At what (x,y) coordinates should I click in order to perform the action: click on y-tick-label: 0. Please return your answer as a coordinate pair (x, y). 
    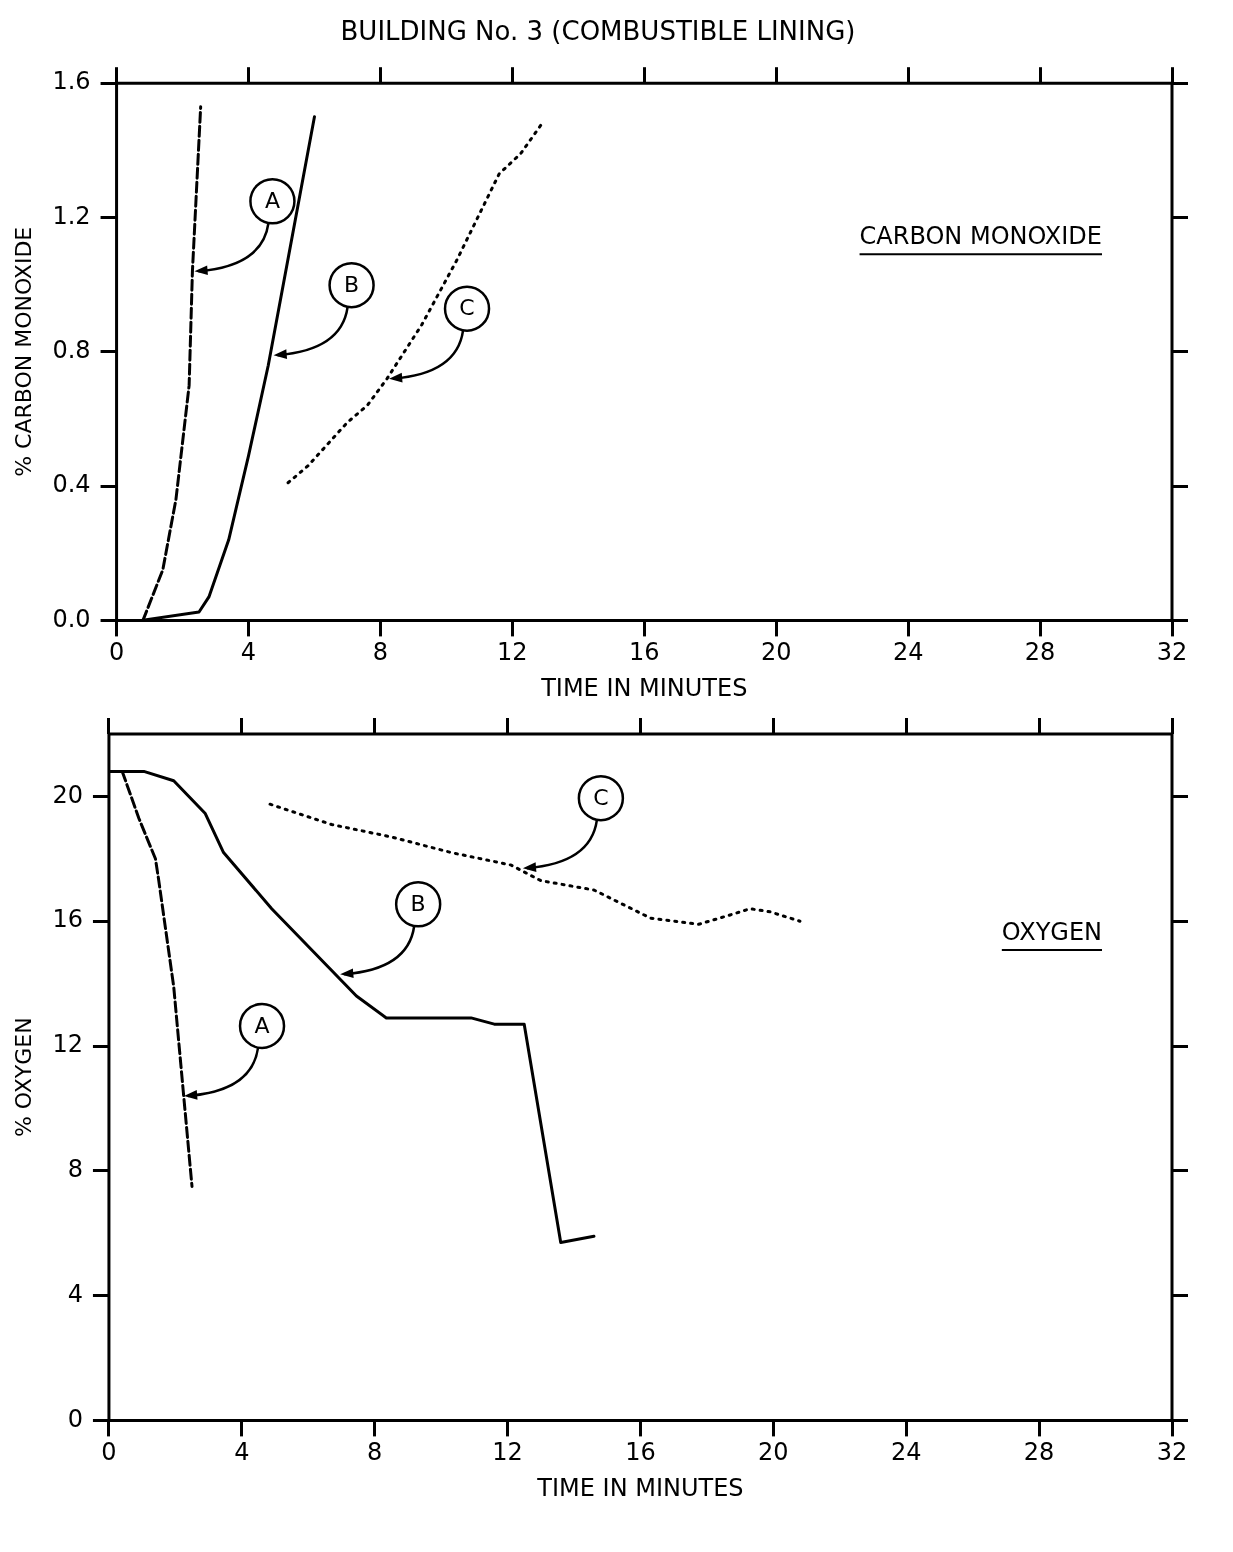
    Looking at the image, I should click on (75, 1418).